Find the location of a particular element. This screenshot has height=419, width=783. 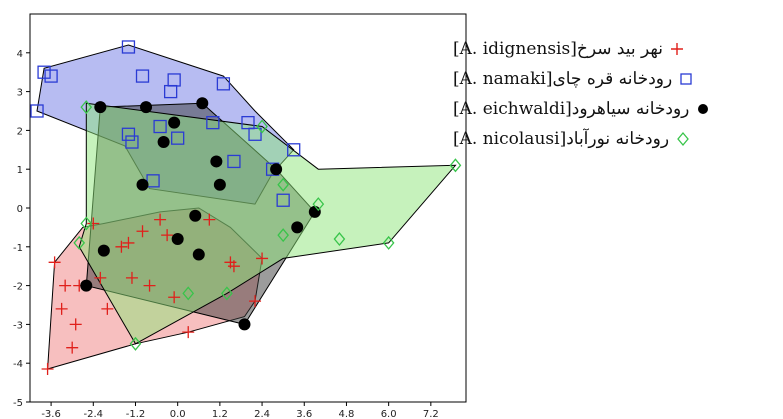

legend-item-eichwaldi: رودخانه سیاهرود[A. eichwaldi] is located at coordinates (613, 109).